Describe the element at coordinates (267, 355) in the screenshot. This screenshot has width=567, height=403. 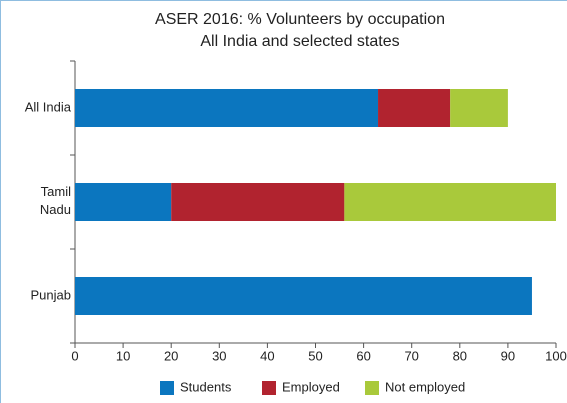
I see `x-tick-label: 40` at that location.